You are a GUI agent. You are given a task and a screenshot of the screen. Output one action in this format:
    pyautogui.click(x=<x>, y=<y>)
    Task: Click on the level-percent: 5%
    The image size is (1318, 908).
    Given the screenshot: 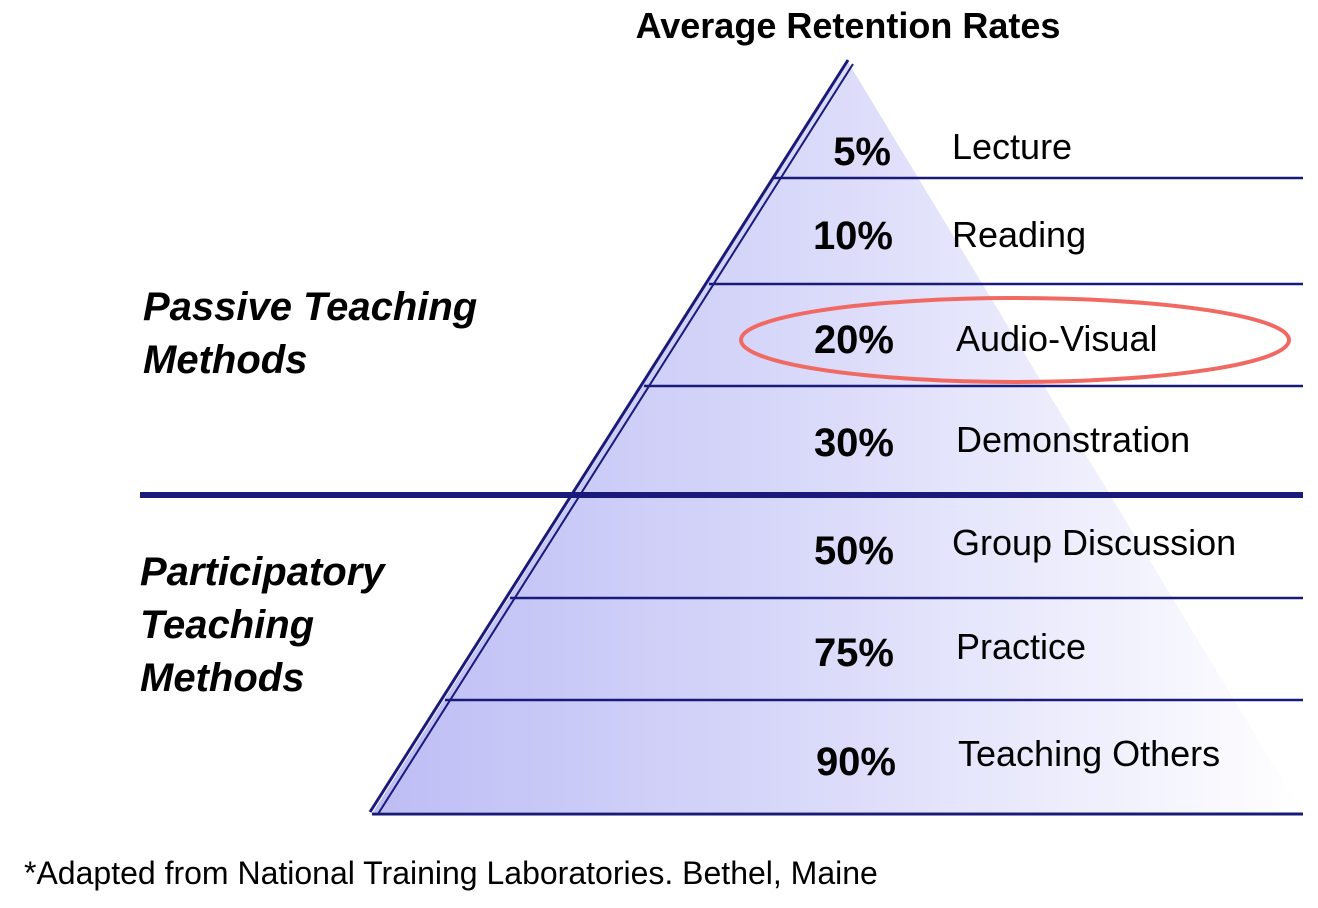 What is the action you would take?
    pyautogui.click(x=862, y=152)
    